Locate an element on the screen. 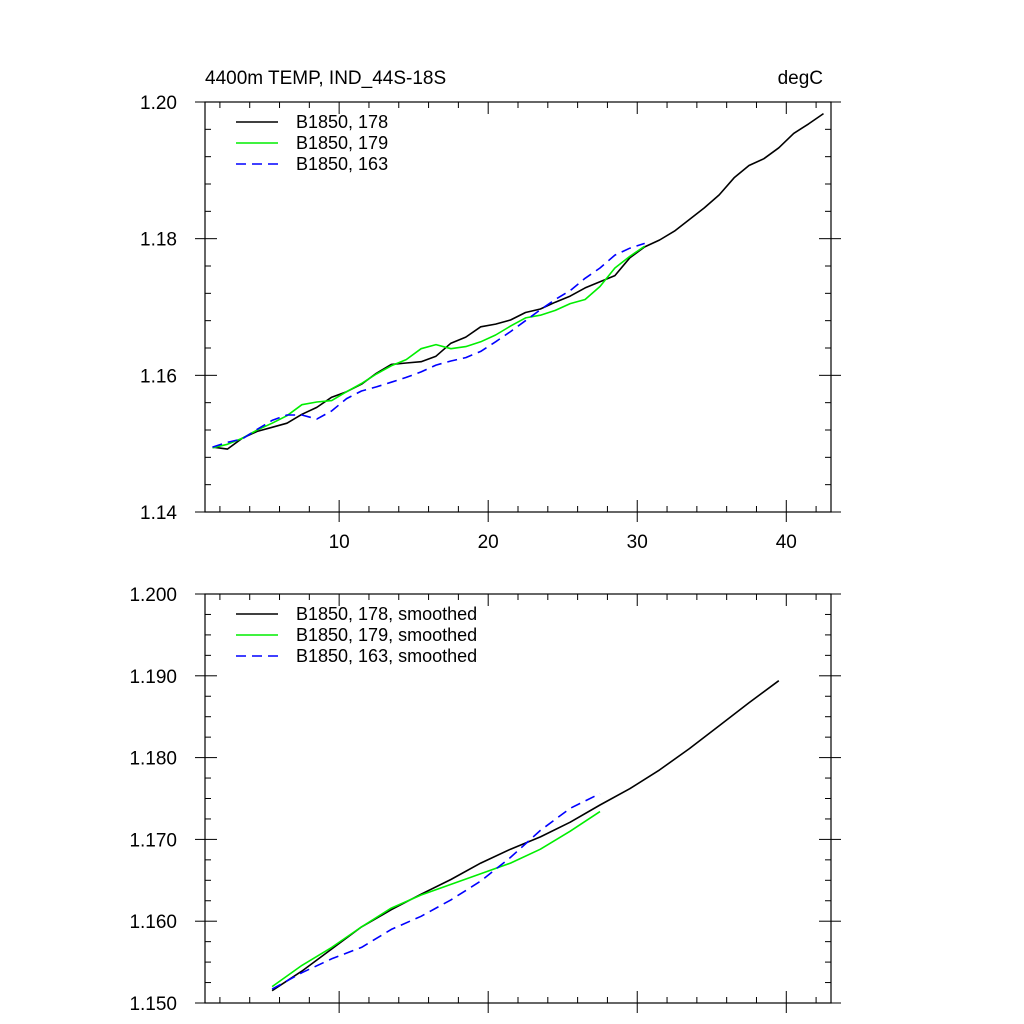 This screenshot has height=1024, width=1024. y-tick-label: 1.150 is located at coordinates (153, 1004).